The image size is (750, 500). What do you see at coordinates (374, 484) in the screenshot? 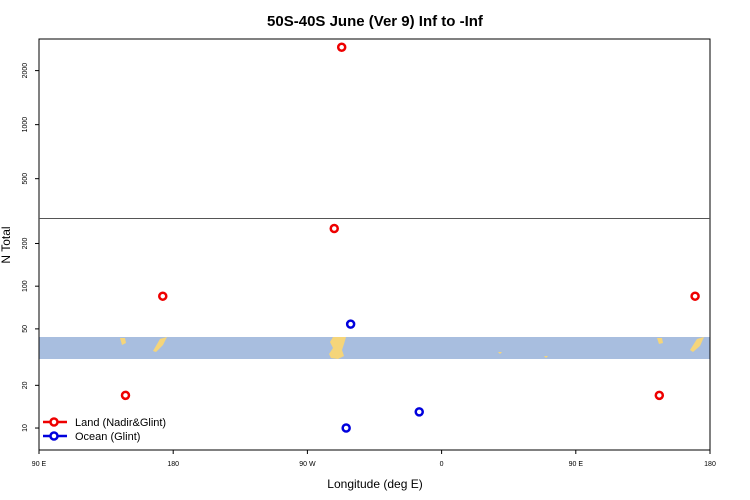
I see `x-axis-label: Longitude (deg E)` at bounding box center [374, 484].